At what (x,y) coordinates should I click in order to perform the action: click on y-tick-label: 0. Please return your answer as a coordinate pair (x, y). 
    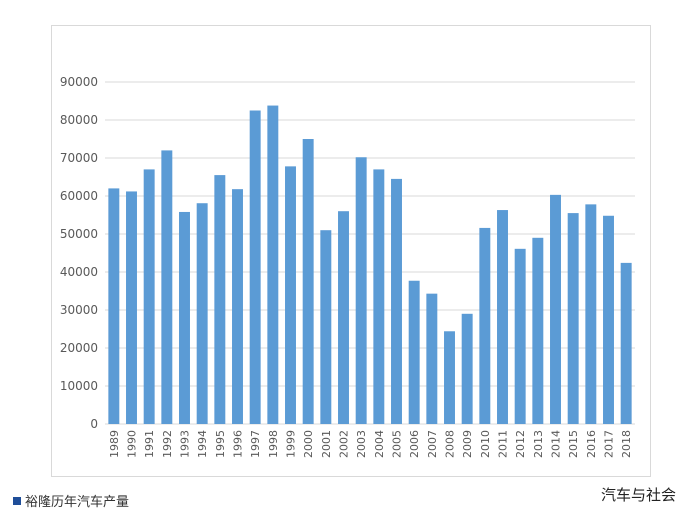
    Looking at the image, I should click on (94, 424).